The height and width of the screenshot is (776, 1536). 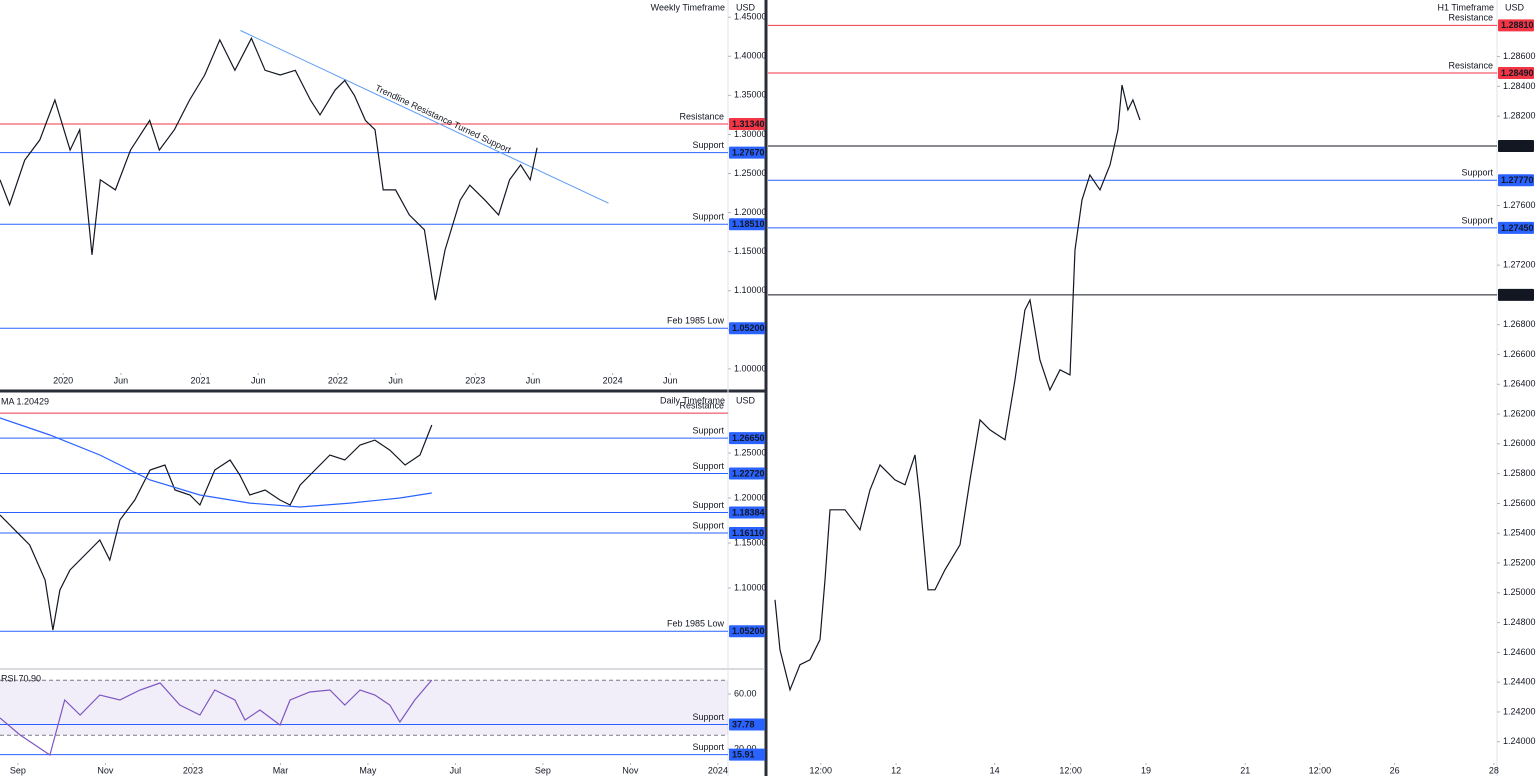 I want to click on y-tick-label: 1.26200, so click(x=1519, y=413).